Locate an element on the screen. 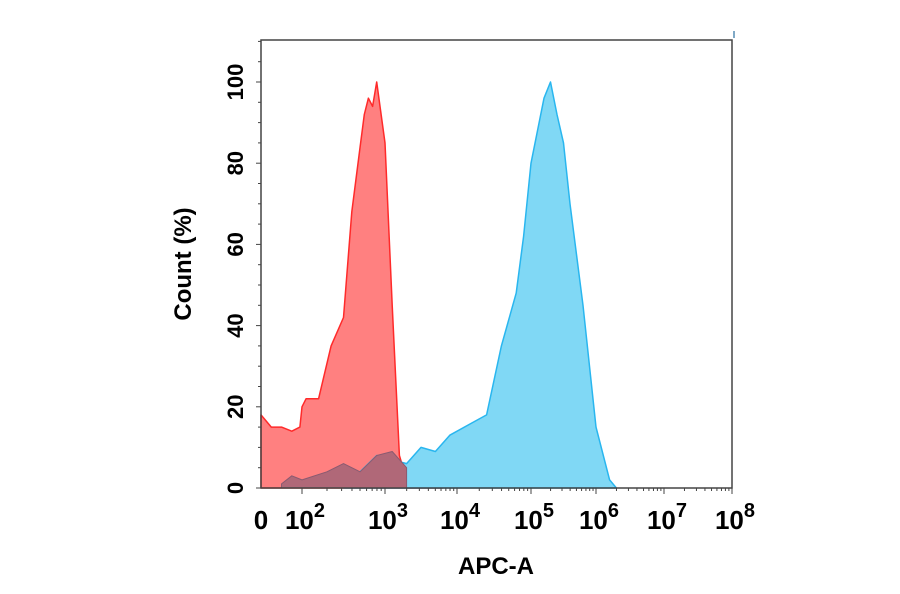 The height and width of the screenshot is (594, 900). y-tick-label: 80 is located at coordinates (235, 163).